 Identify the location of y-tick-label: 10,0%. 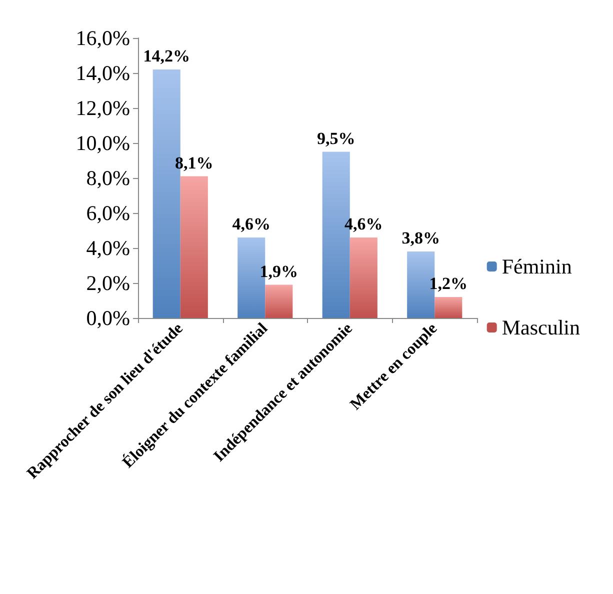
(103, 143).